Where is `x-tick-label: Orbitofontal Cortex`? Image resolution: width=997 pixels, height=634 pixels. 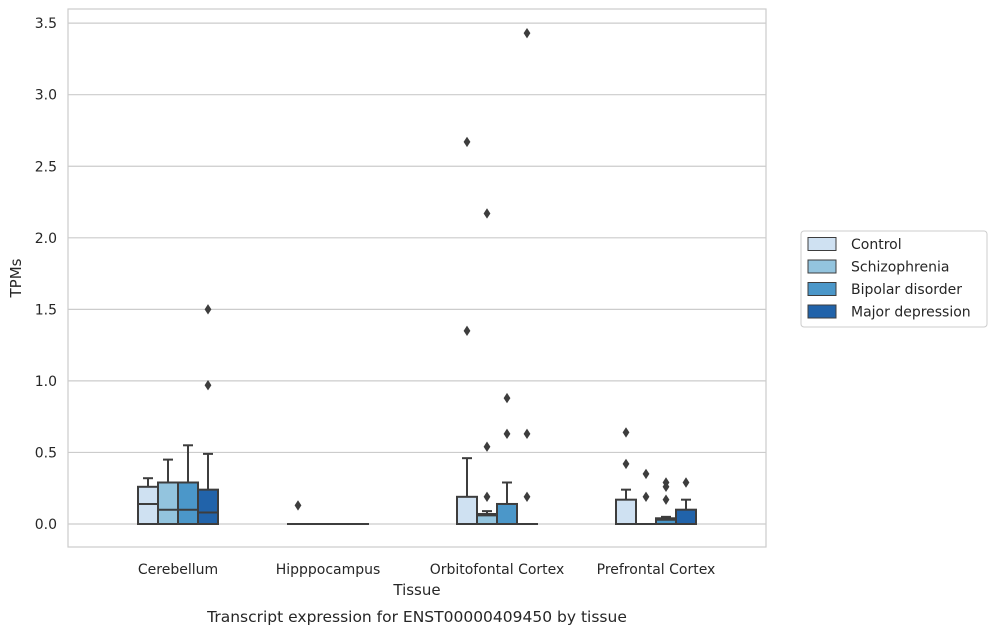
x-tick-label: Orbitofontal Cortex is located at coordinates (497, 570).